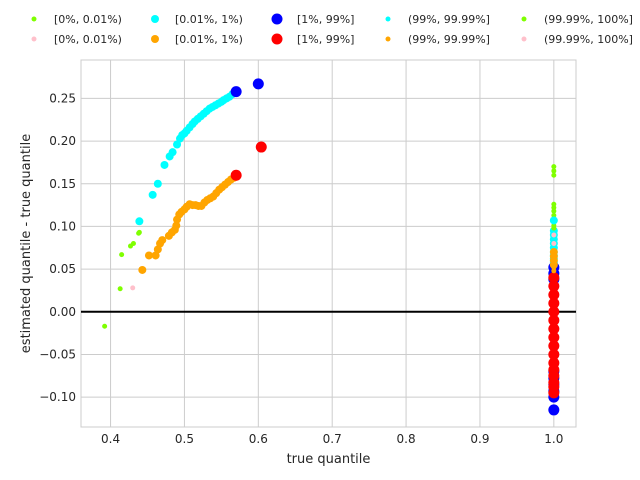 This screenshot has width=640, height=480. I want to click on x-tick-label: 0.7, so click(332, 439).